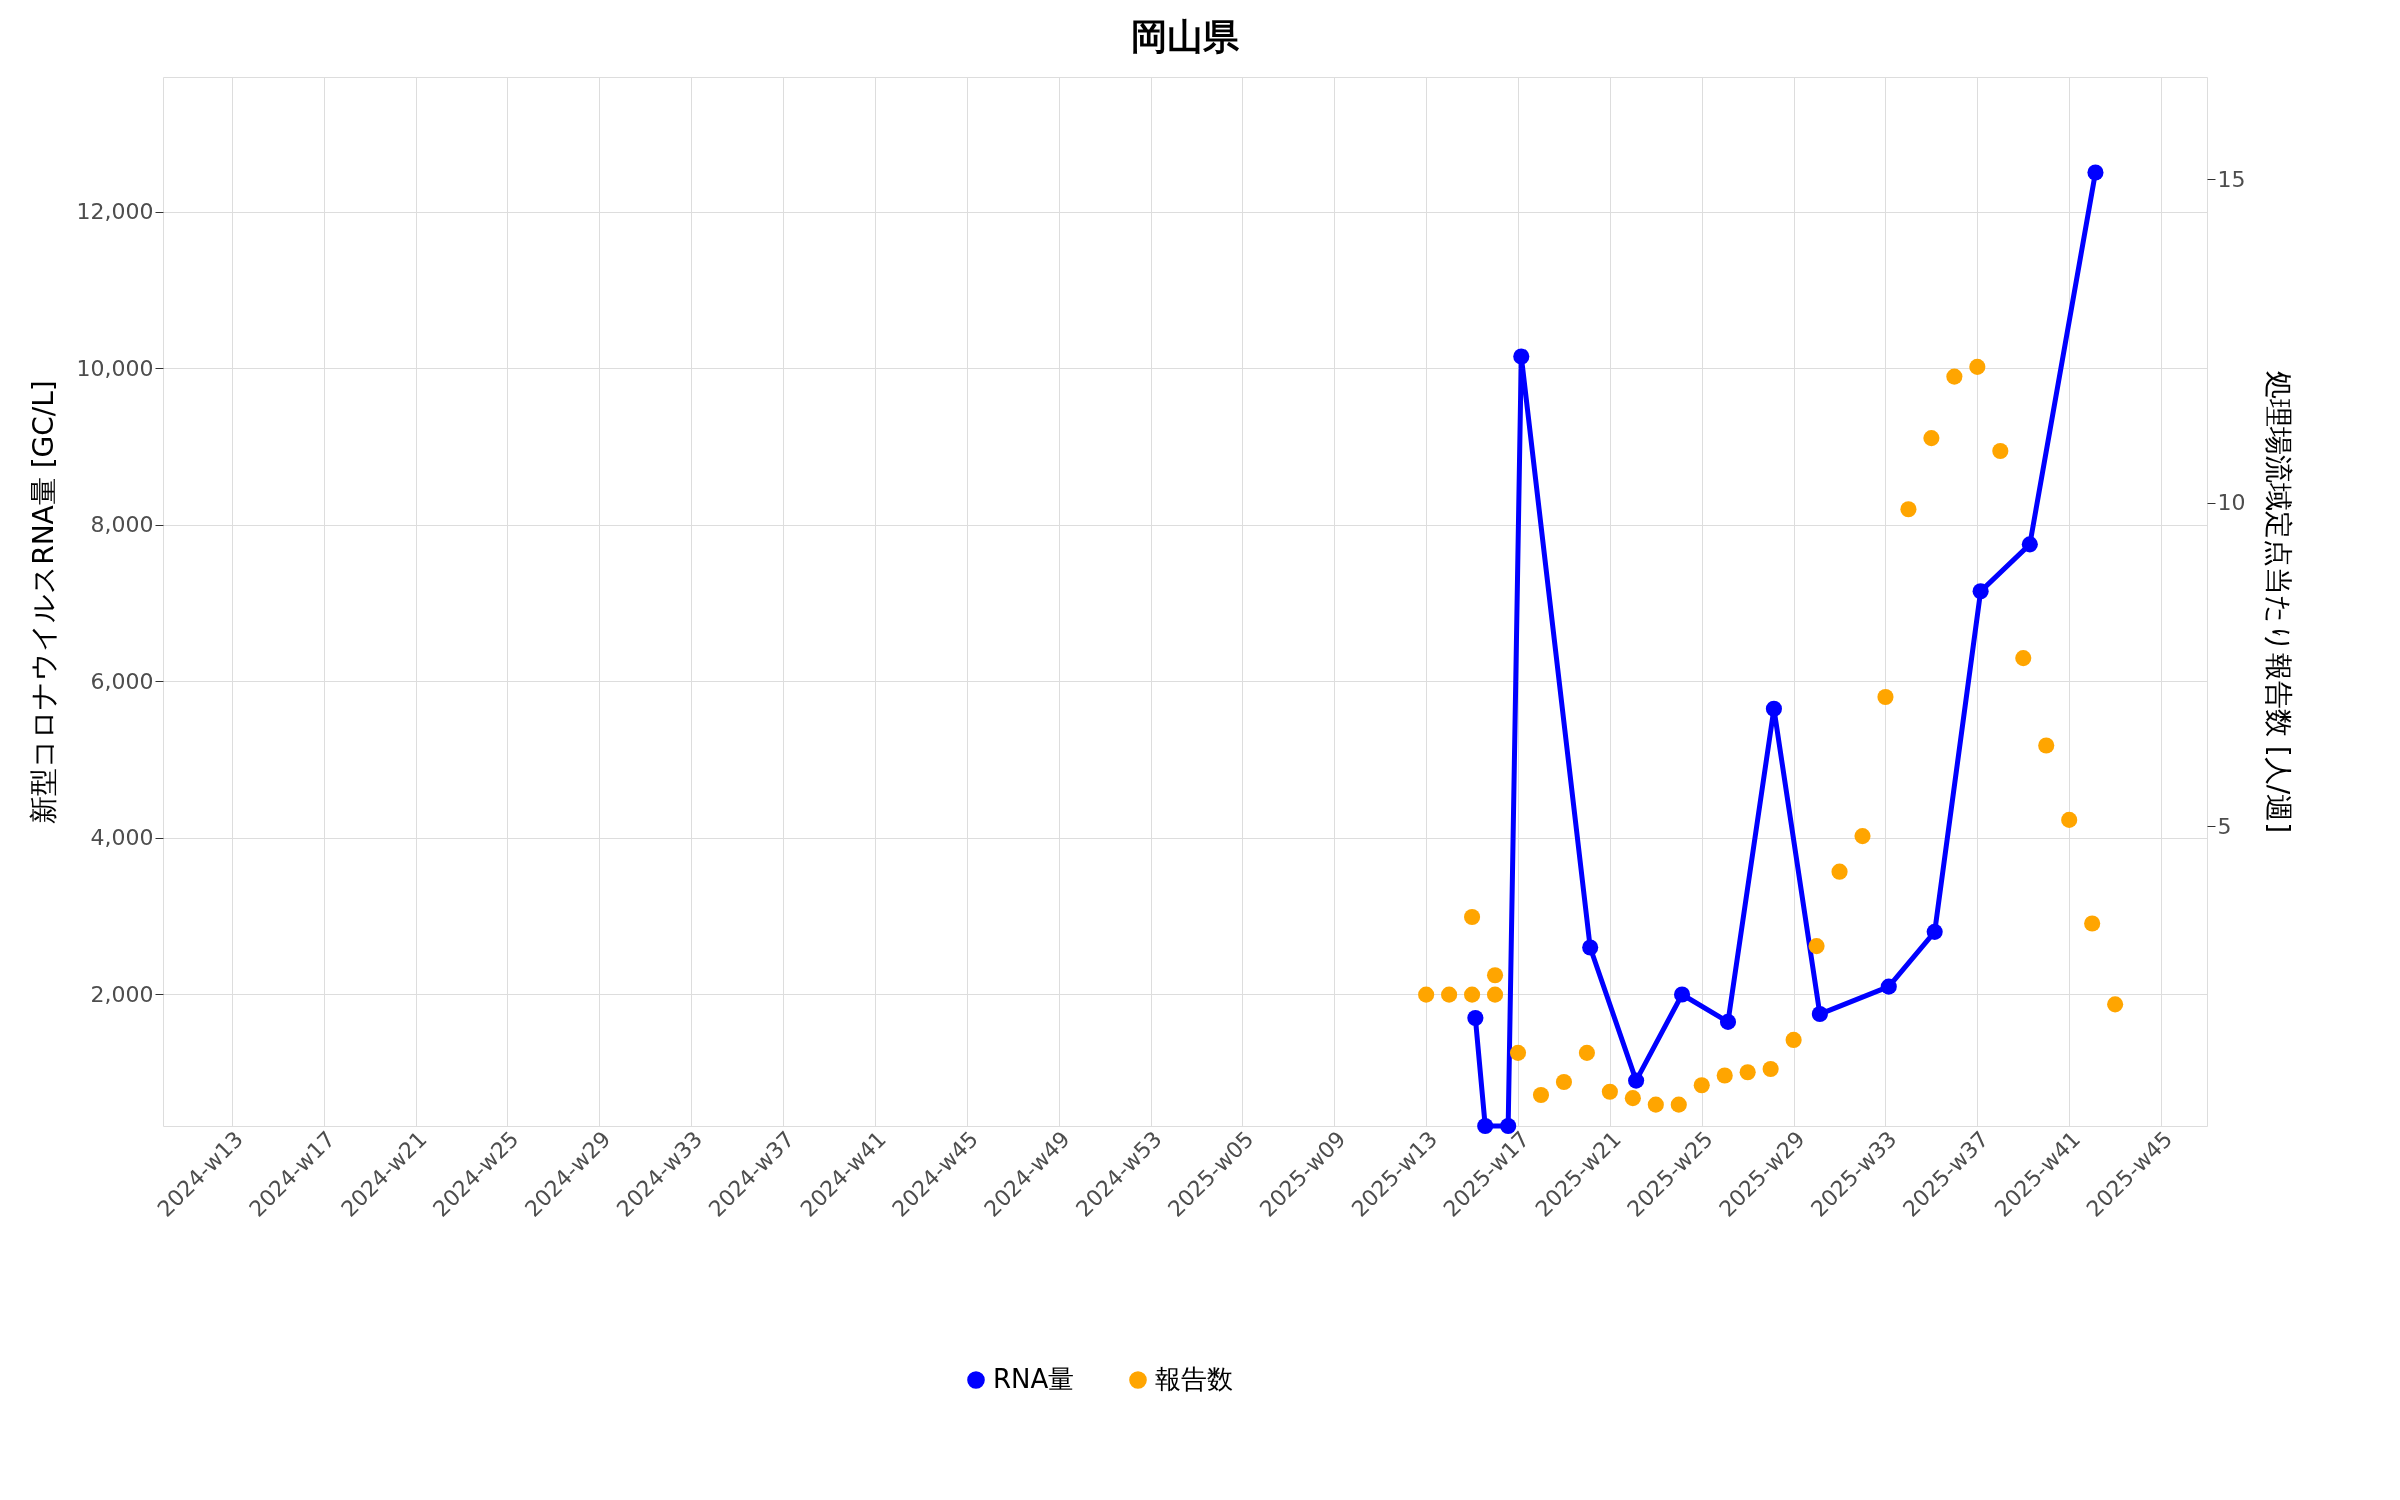 The width and height of the screenshot is (2400, 1500). What do you see at coordinates (2279, 602) in the screenshot?
I see `y2-axis-title: 処理場流域定点当たり報告数 [人/週]` at bounding box center [2279, 602].